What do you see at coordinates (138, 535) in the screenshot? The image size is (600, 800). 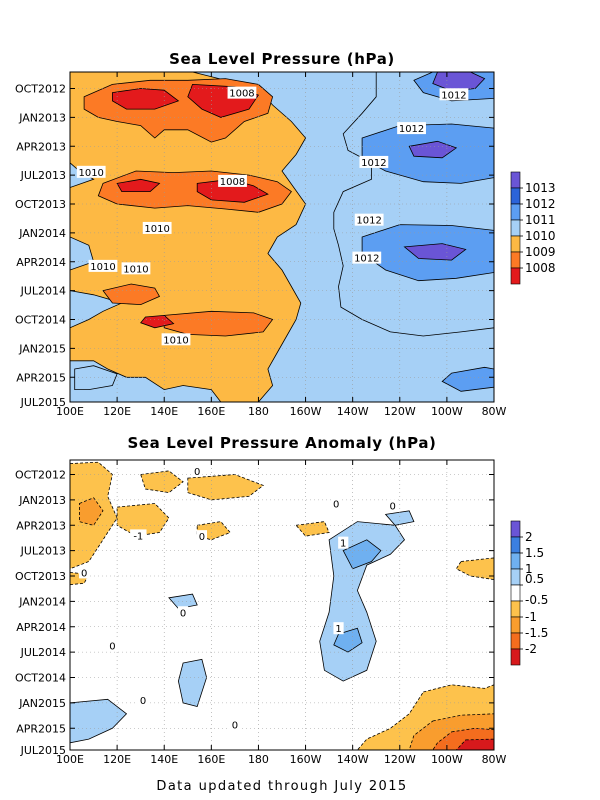 I see `contour-label: -1` at bounding box center [138, 535].